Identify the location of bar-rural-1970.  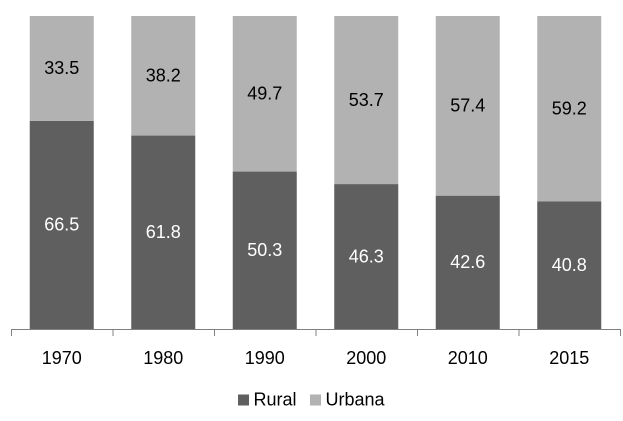
(61, 224).